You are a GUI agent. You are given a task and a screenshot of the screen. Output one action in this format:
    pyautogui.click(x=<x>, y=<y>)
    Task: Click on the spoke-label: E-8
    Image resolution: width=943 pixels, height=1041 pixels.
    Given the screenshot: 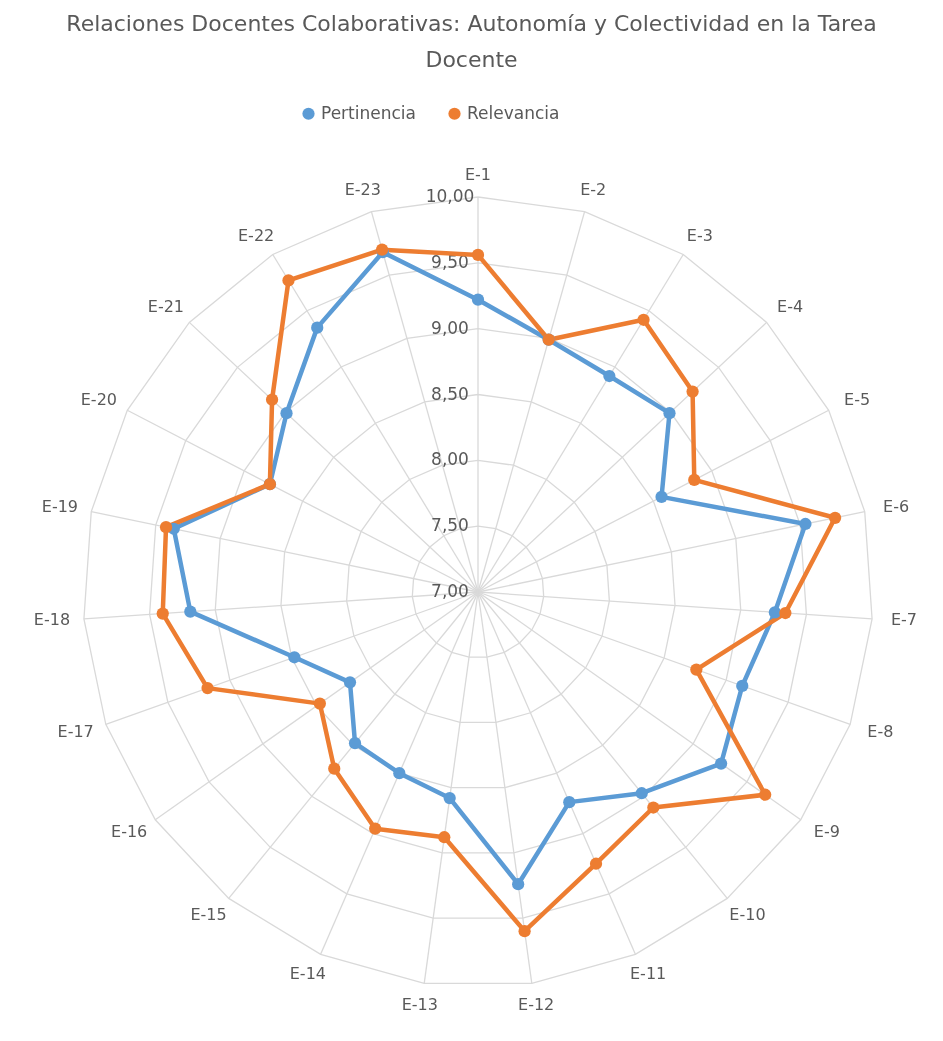 What is the action you would take?
    pyautogui.click(x=880, y=731)
    